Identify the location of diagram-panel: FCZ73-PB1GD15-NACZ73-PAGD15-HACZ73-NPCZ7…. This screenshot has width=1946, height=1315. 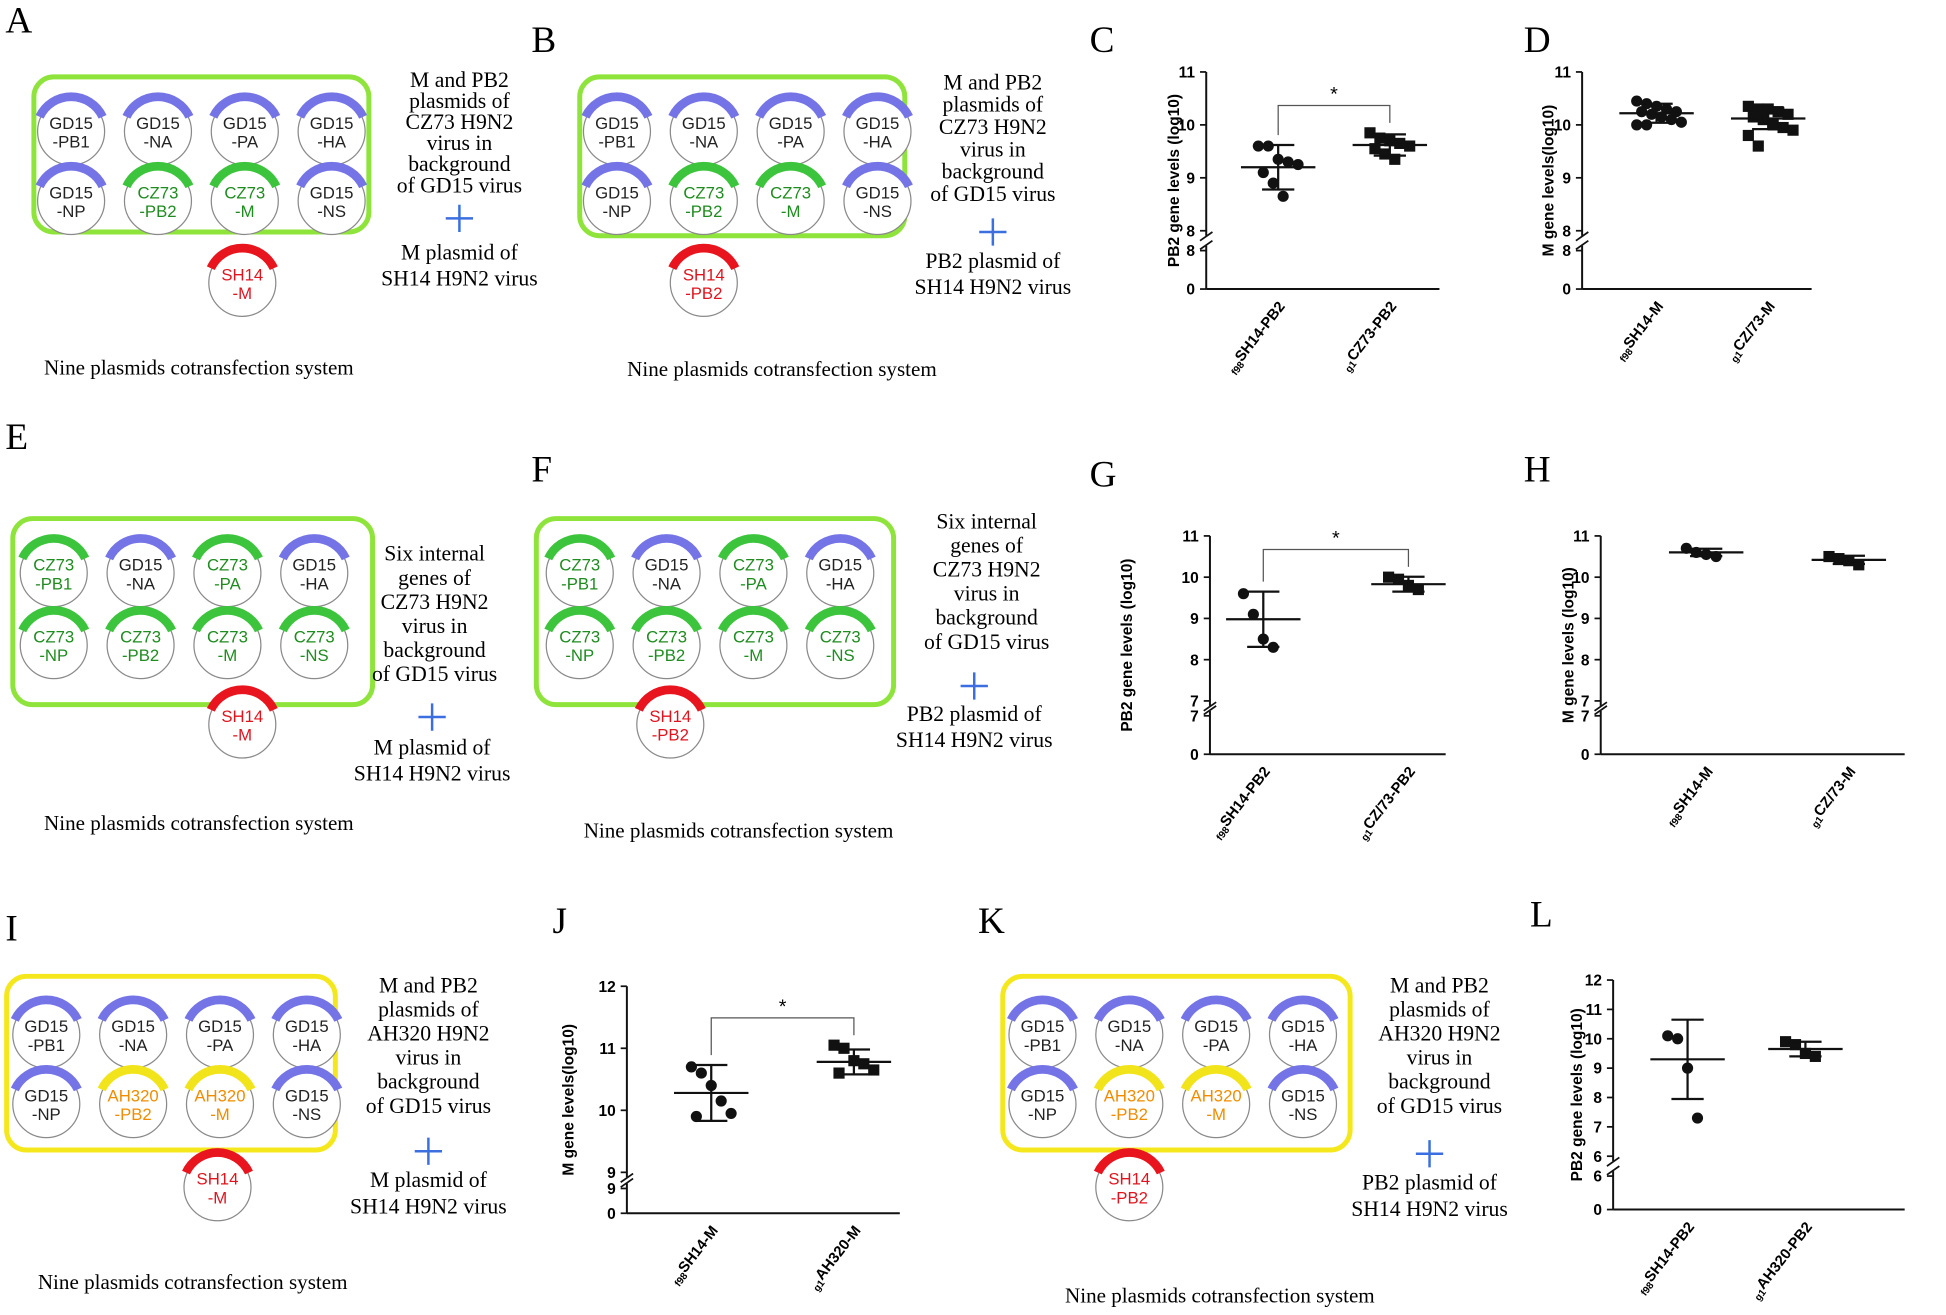
(791, 645).